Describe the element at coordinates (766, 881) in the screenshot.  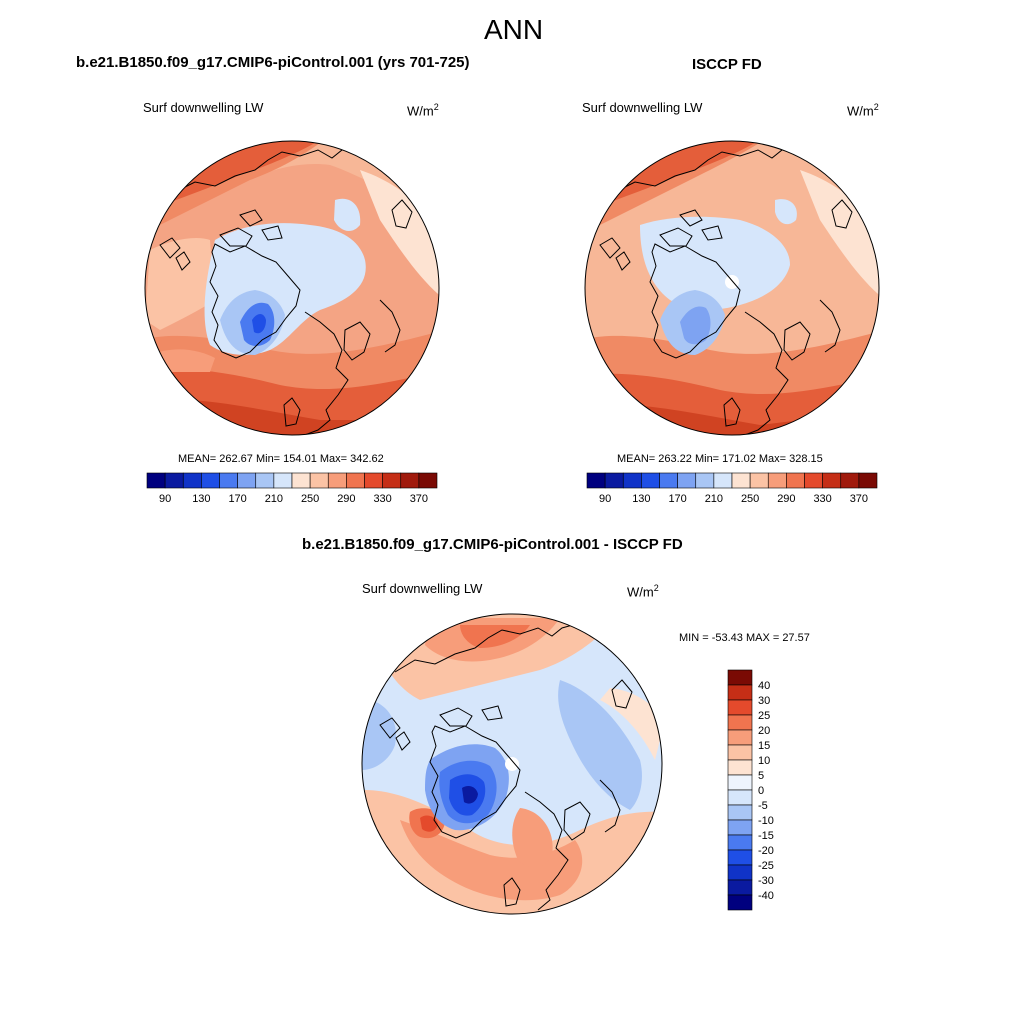
I see `colorbar-tick-label: -30` at that location.